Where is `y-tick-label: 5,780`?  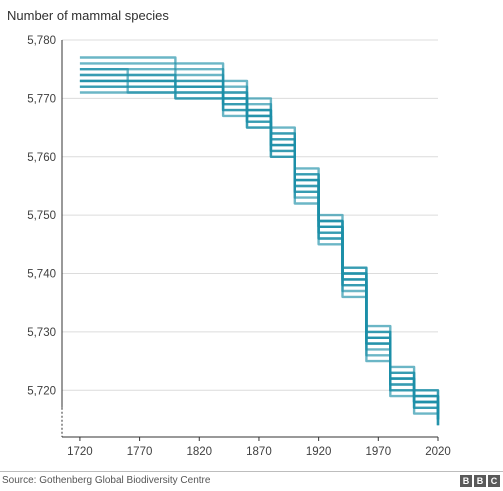
y-tick-label: 5,780 is located at coordinates (41, 41).